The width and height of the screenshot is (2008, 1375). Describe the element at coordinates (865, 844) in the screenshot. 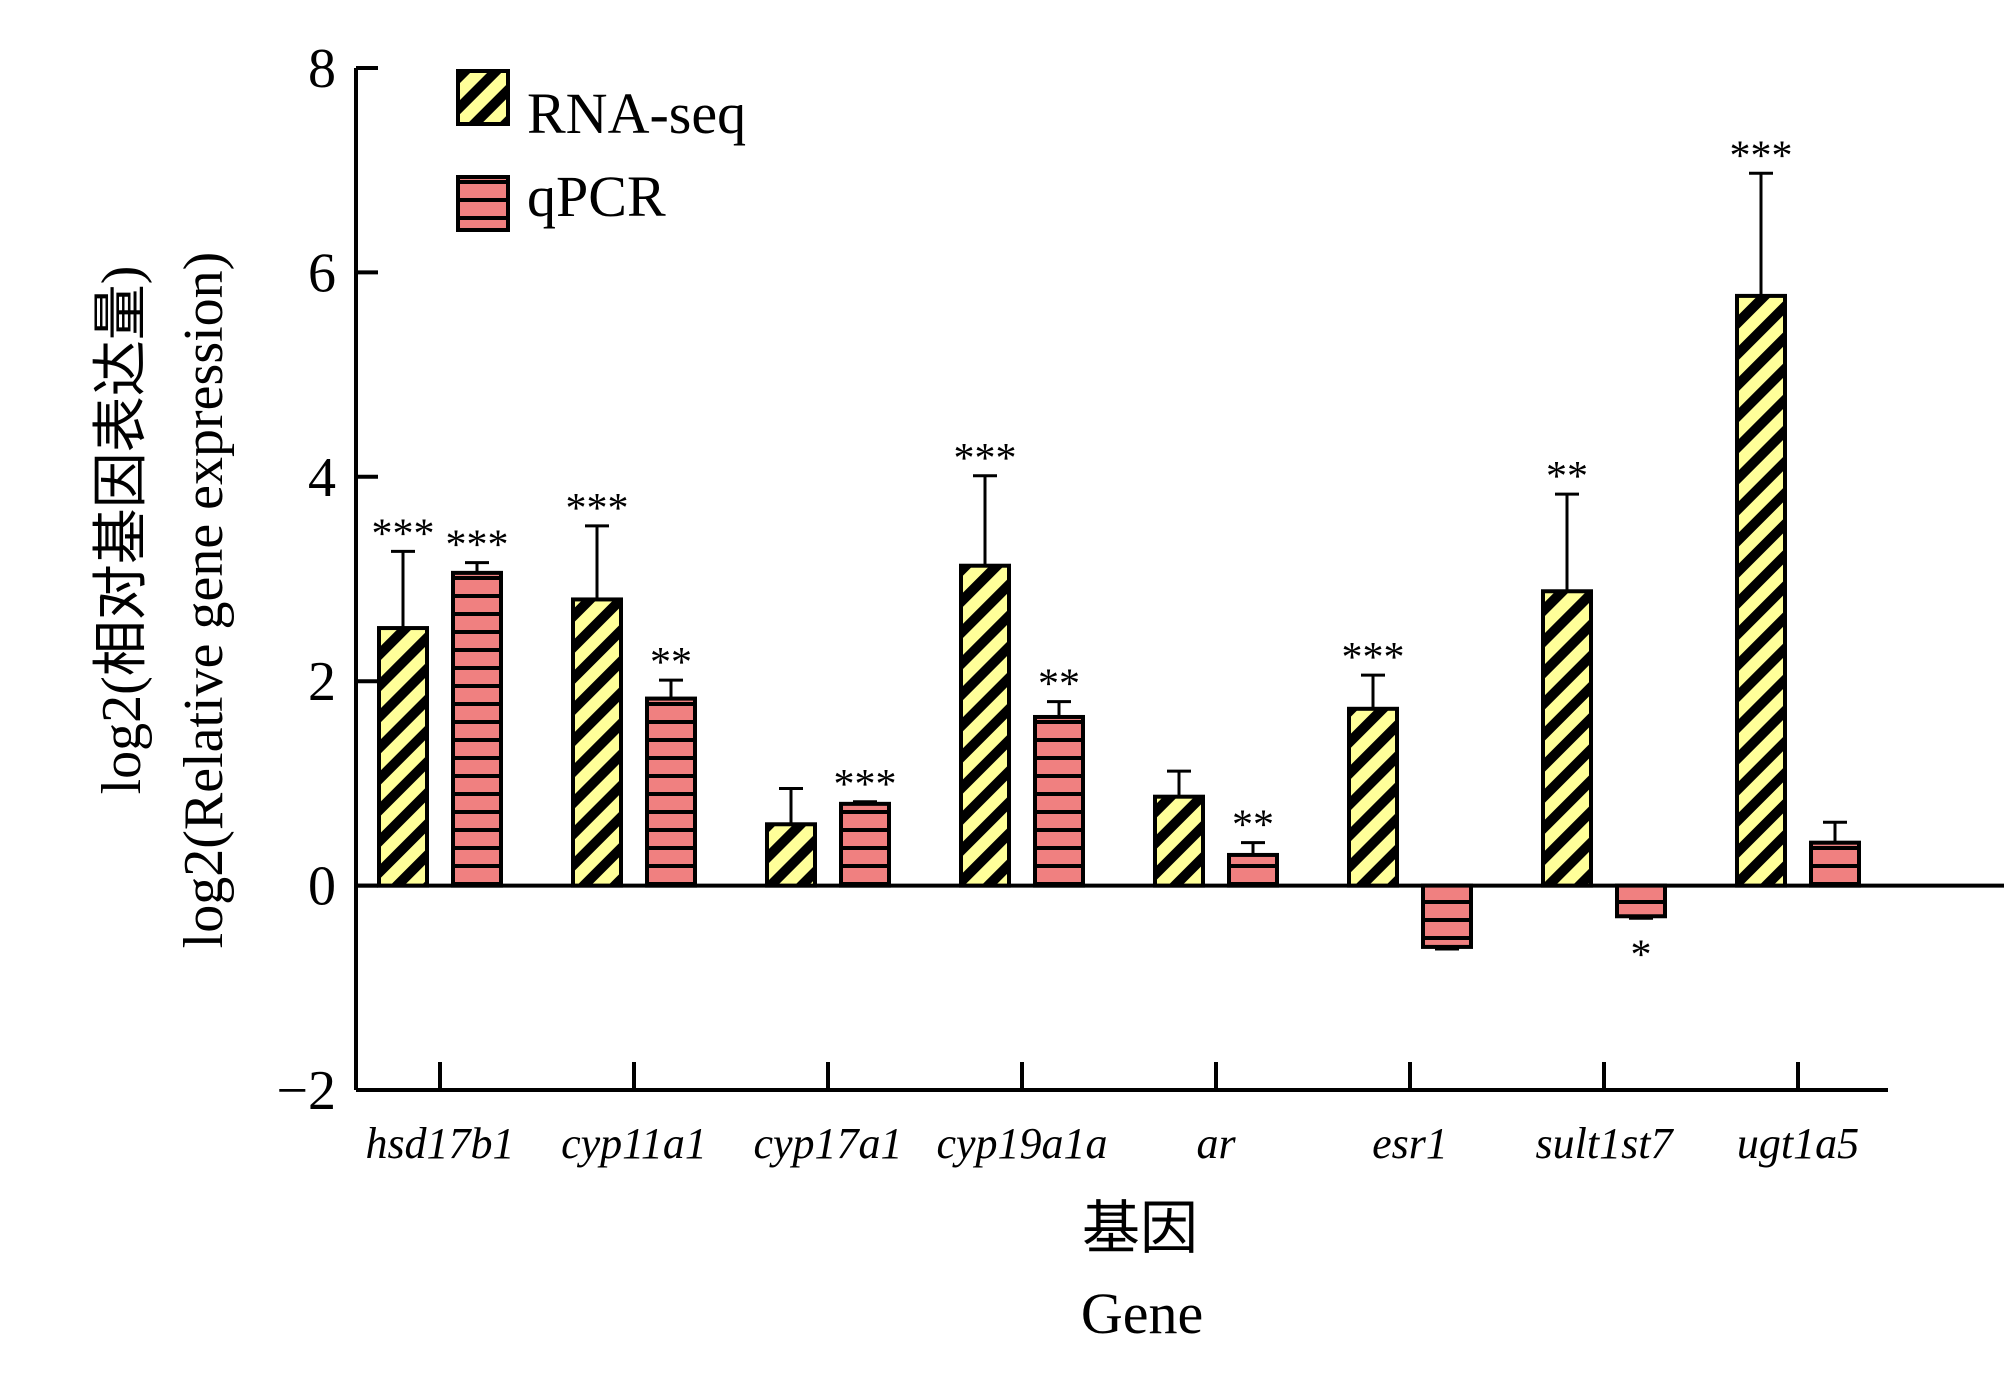

I see `bar-qpcr-cyp17a1` at that location.